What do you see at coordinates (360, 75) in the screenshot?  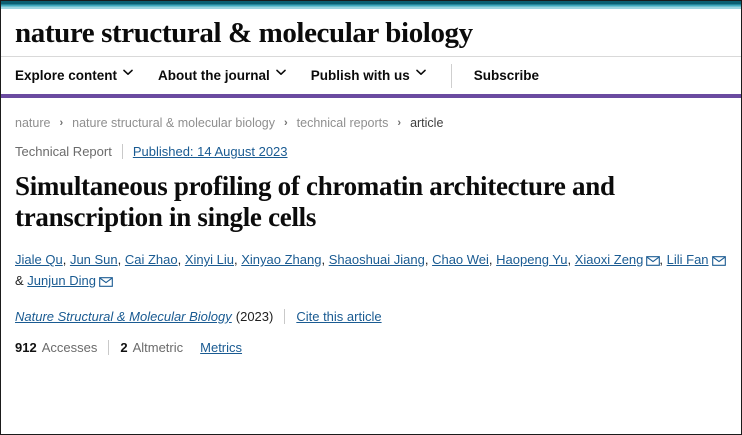 I see `nav-item-label: Publish with us` at bounding box center [360, 75].